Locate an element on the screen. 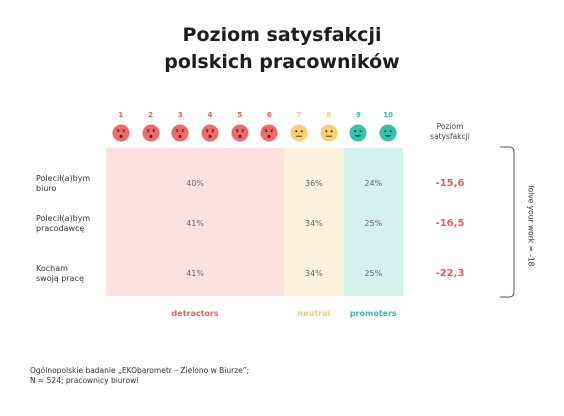 The width and height of the screenshot is (564, 416). band-detractors is located at coordinates (195, 222).